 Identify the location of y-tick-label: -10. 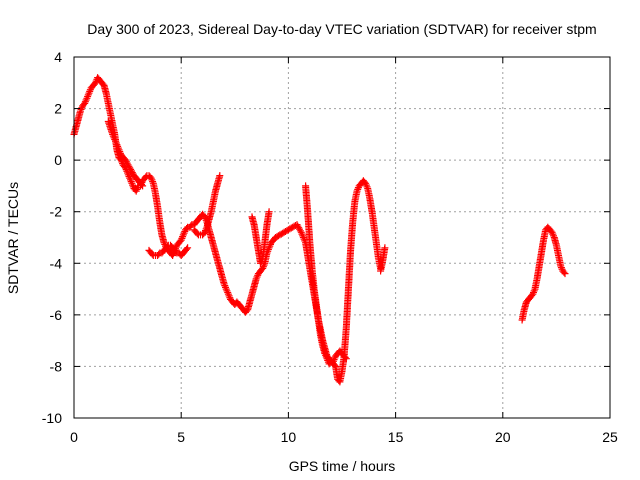
(52, 418).